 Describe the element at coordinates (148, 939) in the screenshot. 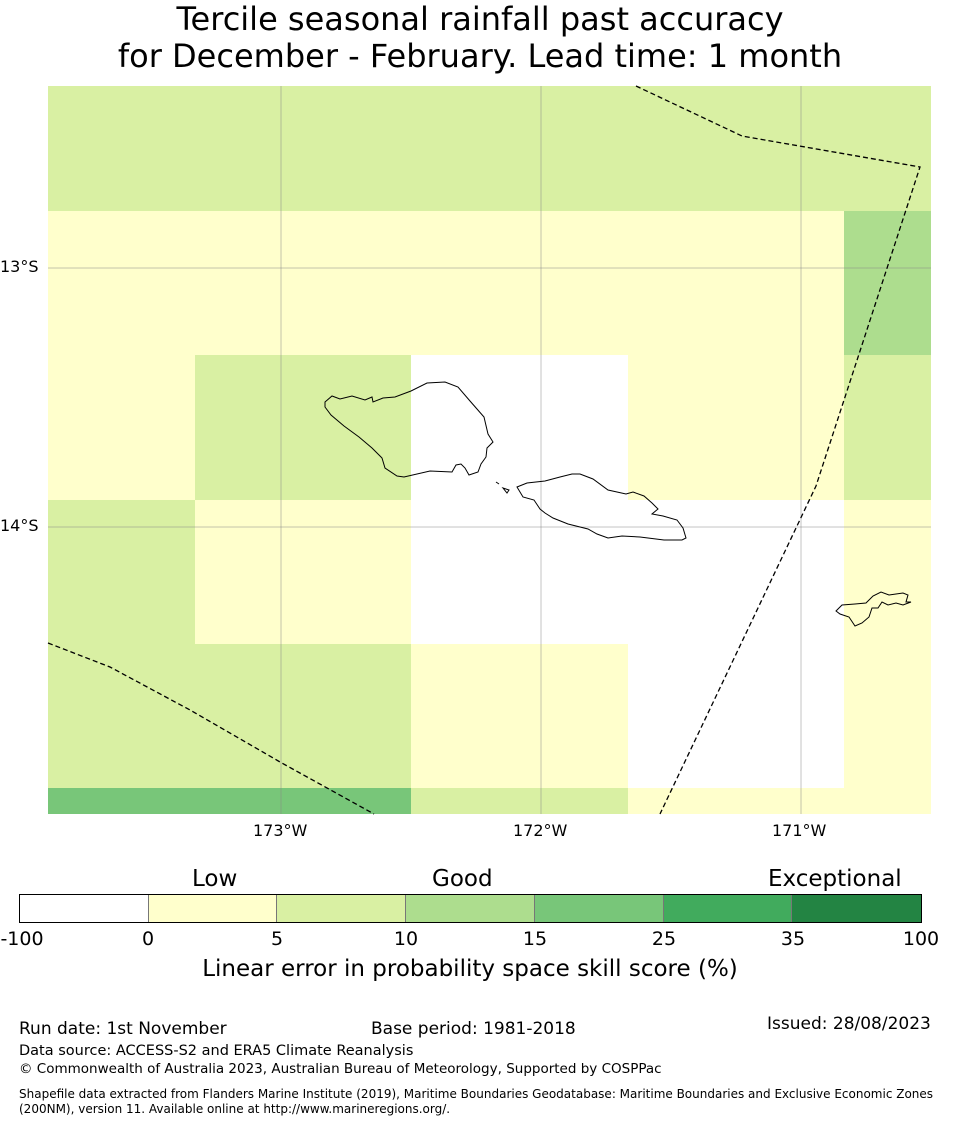

I see `colorbar-tick-0: 0` at that location.